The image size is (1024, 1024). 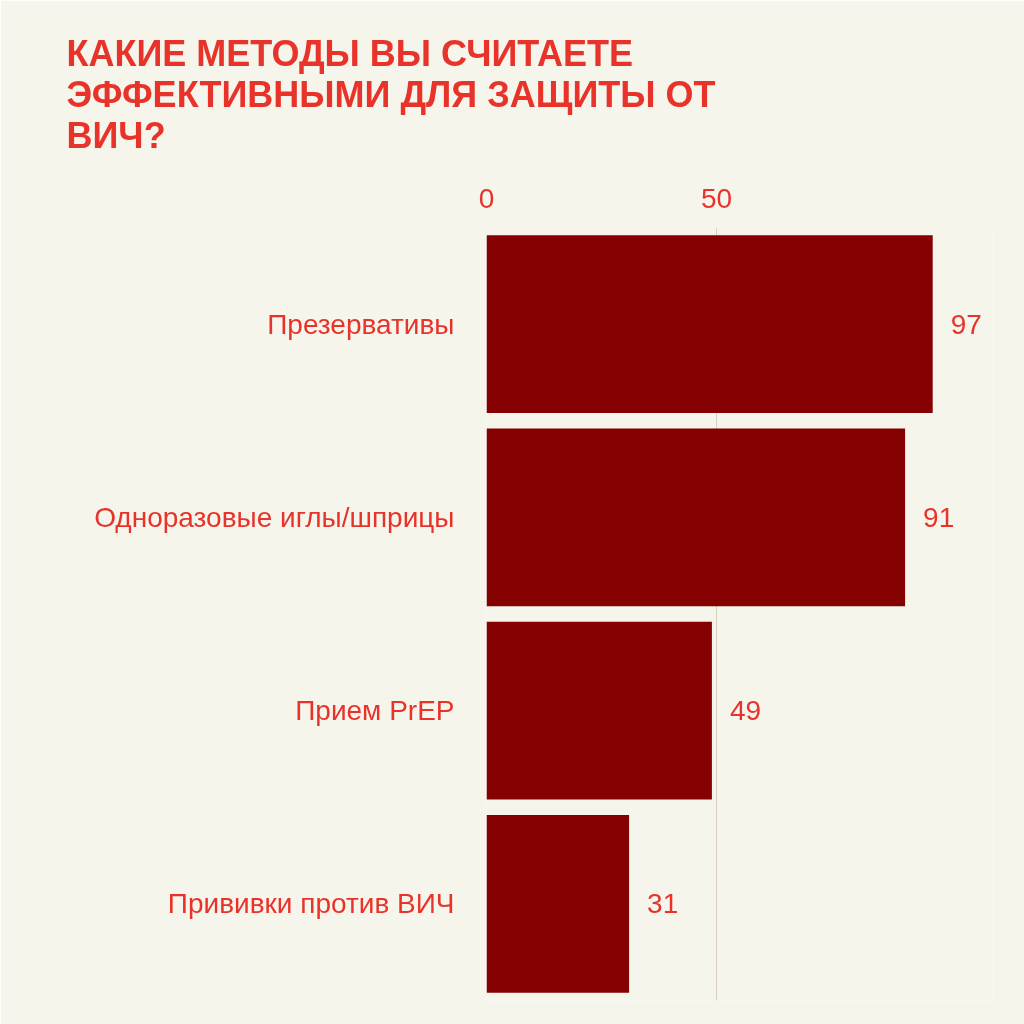 I want to click on x-tick-label: 0, so click(x=486, y=198).